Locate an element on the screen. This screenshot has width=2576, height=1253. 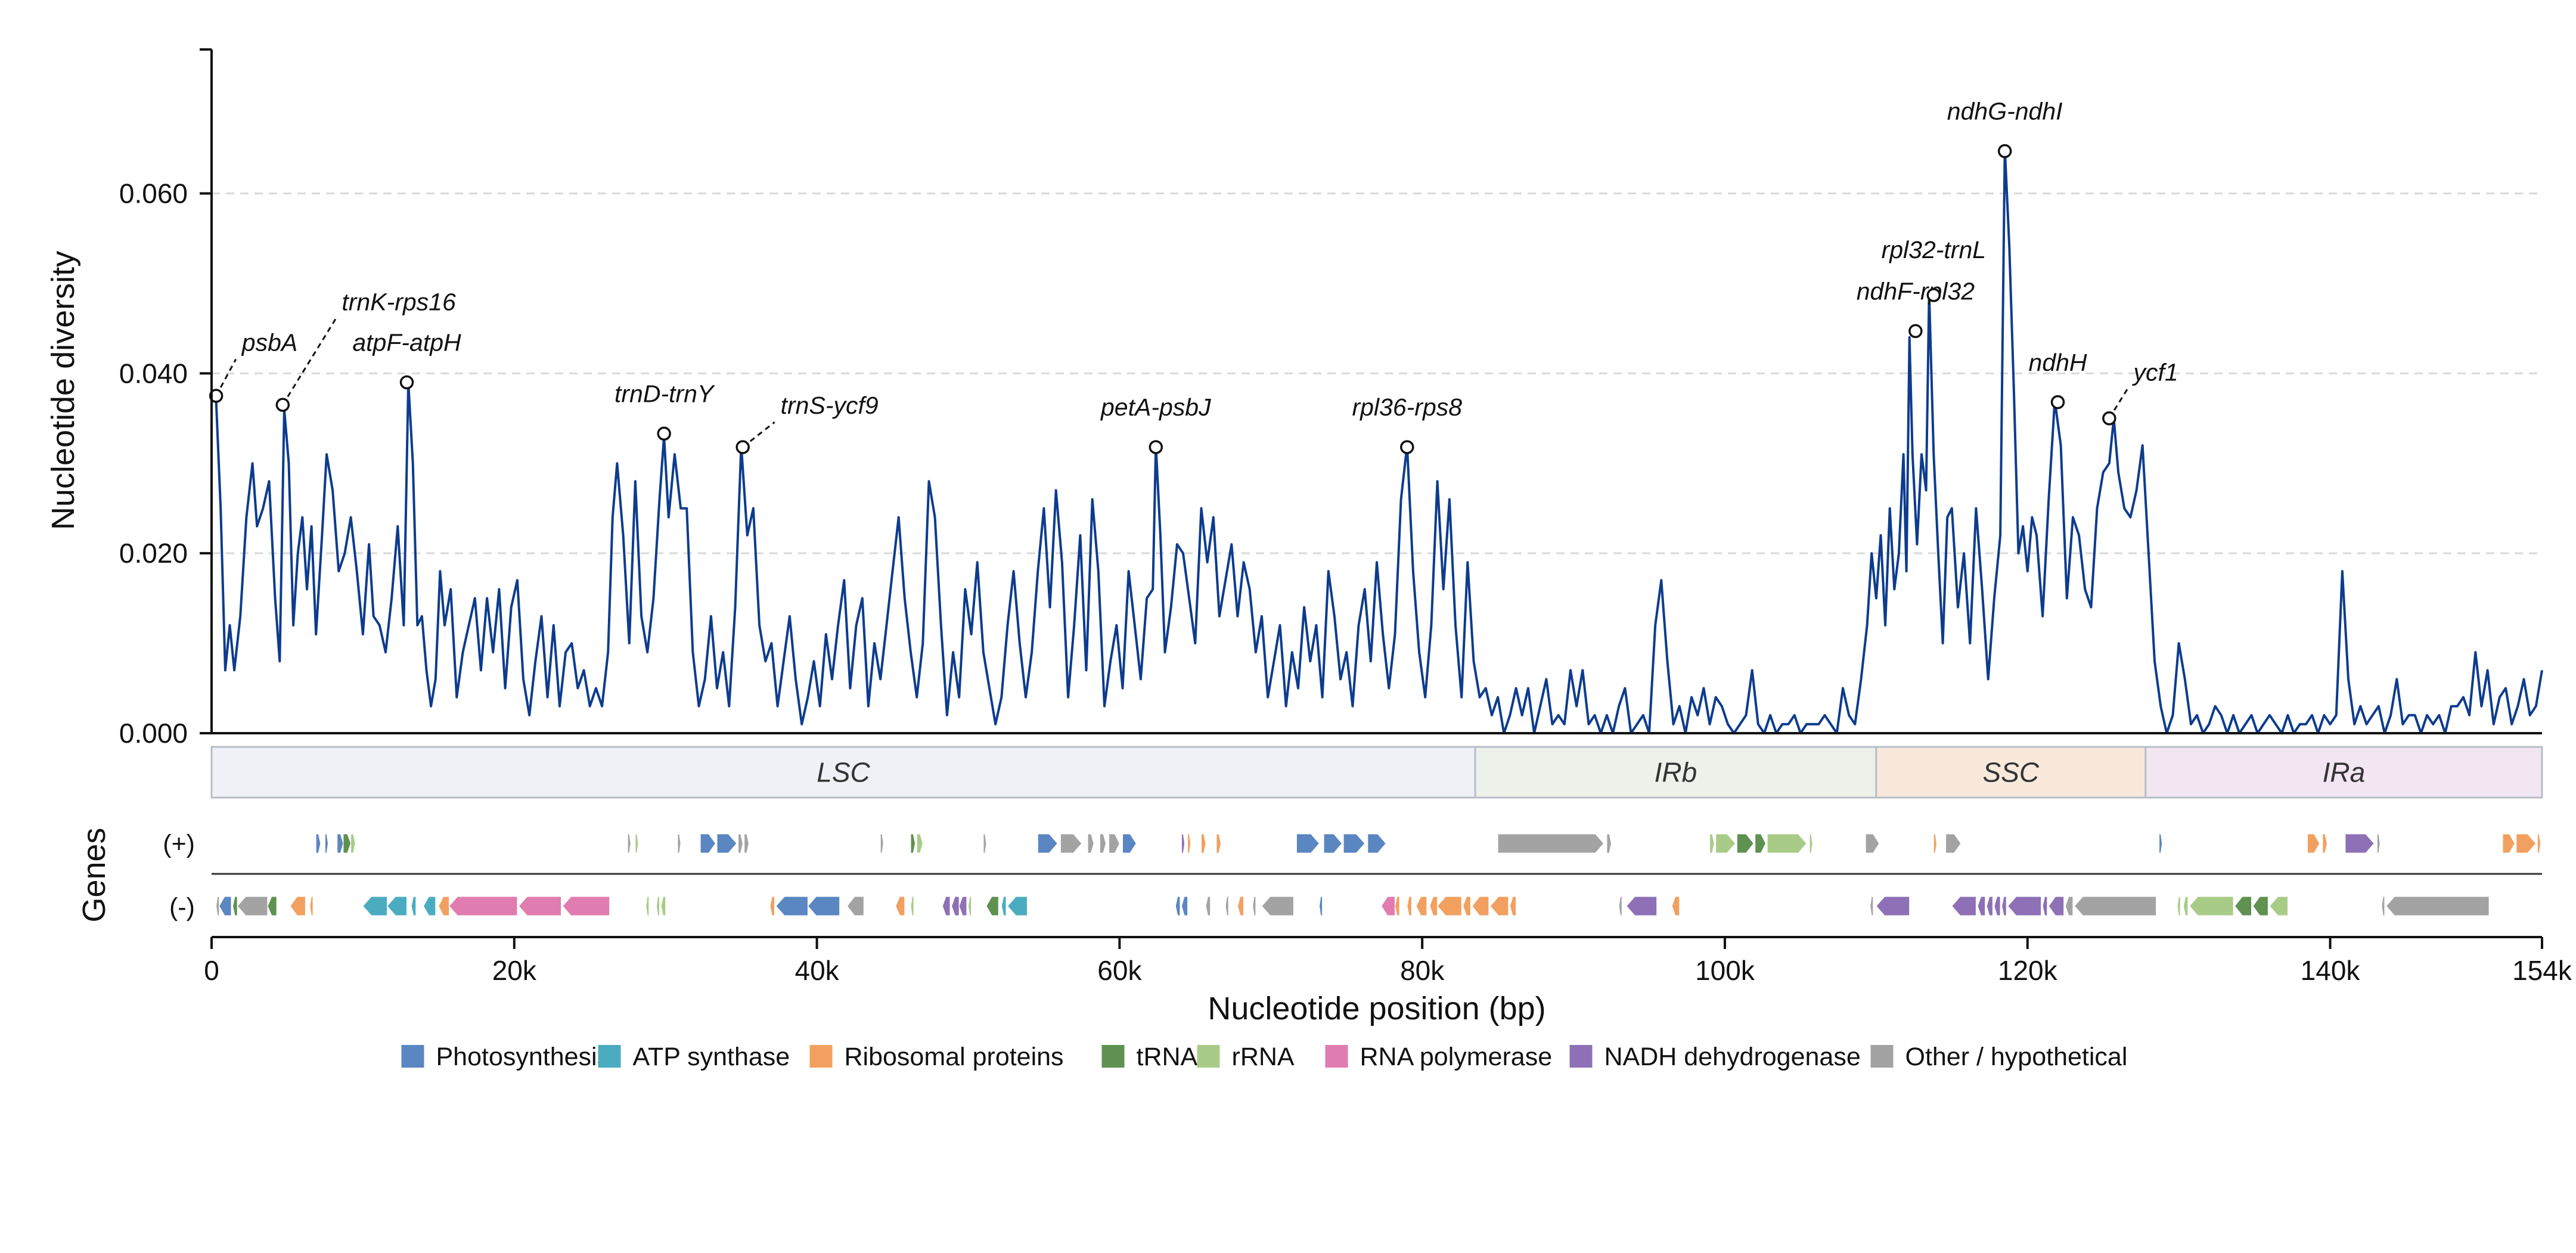
peak-label: rpl36-rps8 is located at coordinates (1407, 407).